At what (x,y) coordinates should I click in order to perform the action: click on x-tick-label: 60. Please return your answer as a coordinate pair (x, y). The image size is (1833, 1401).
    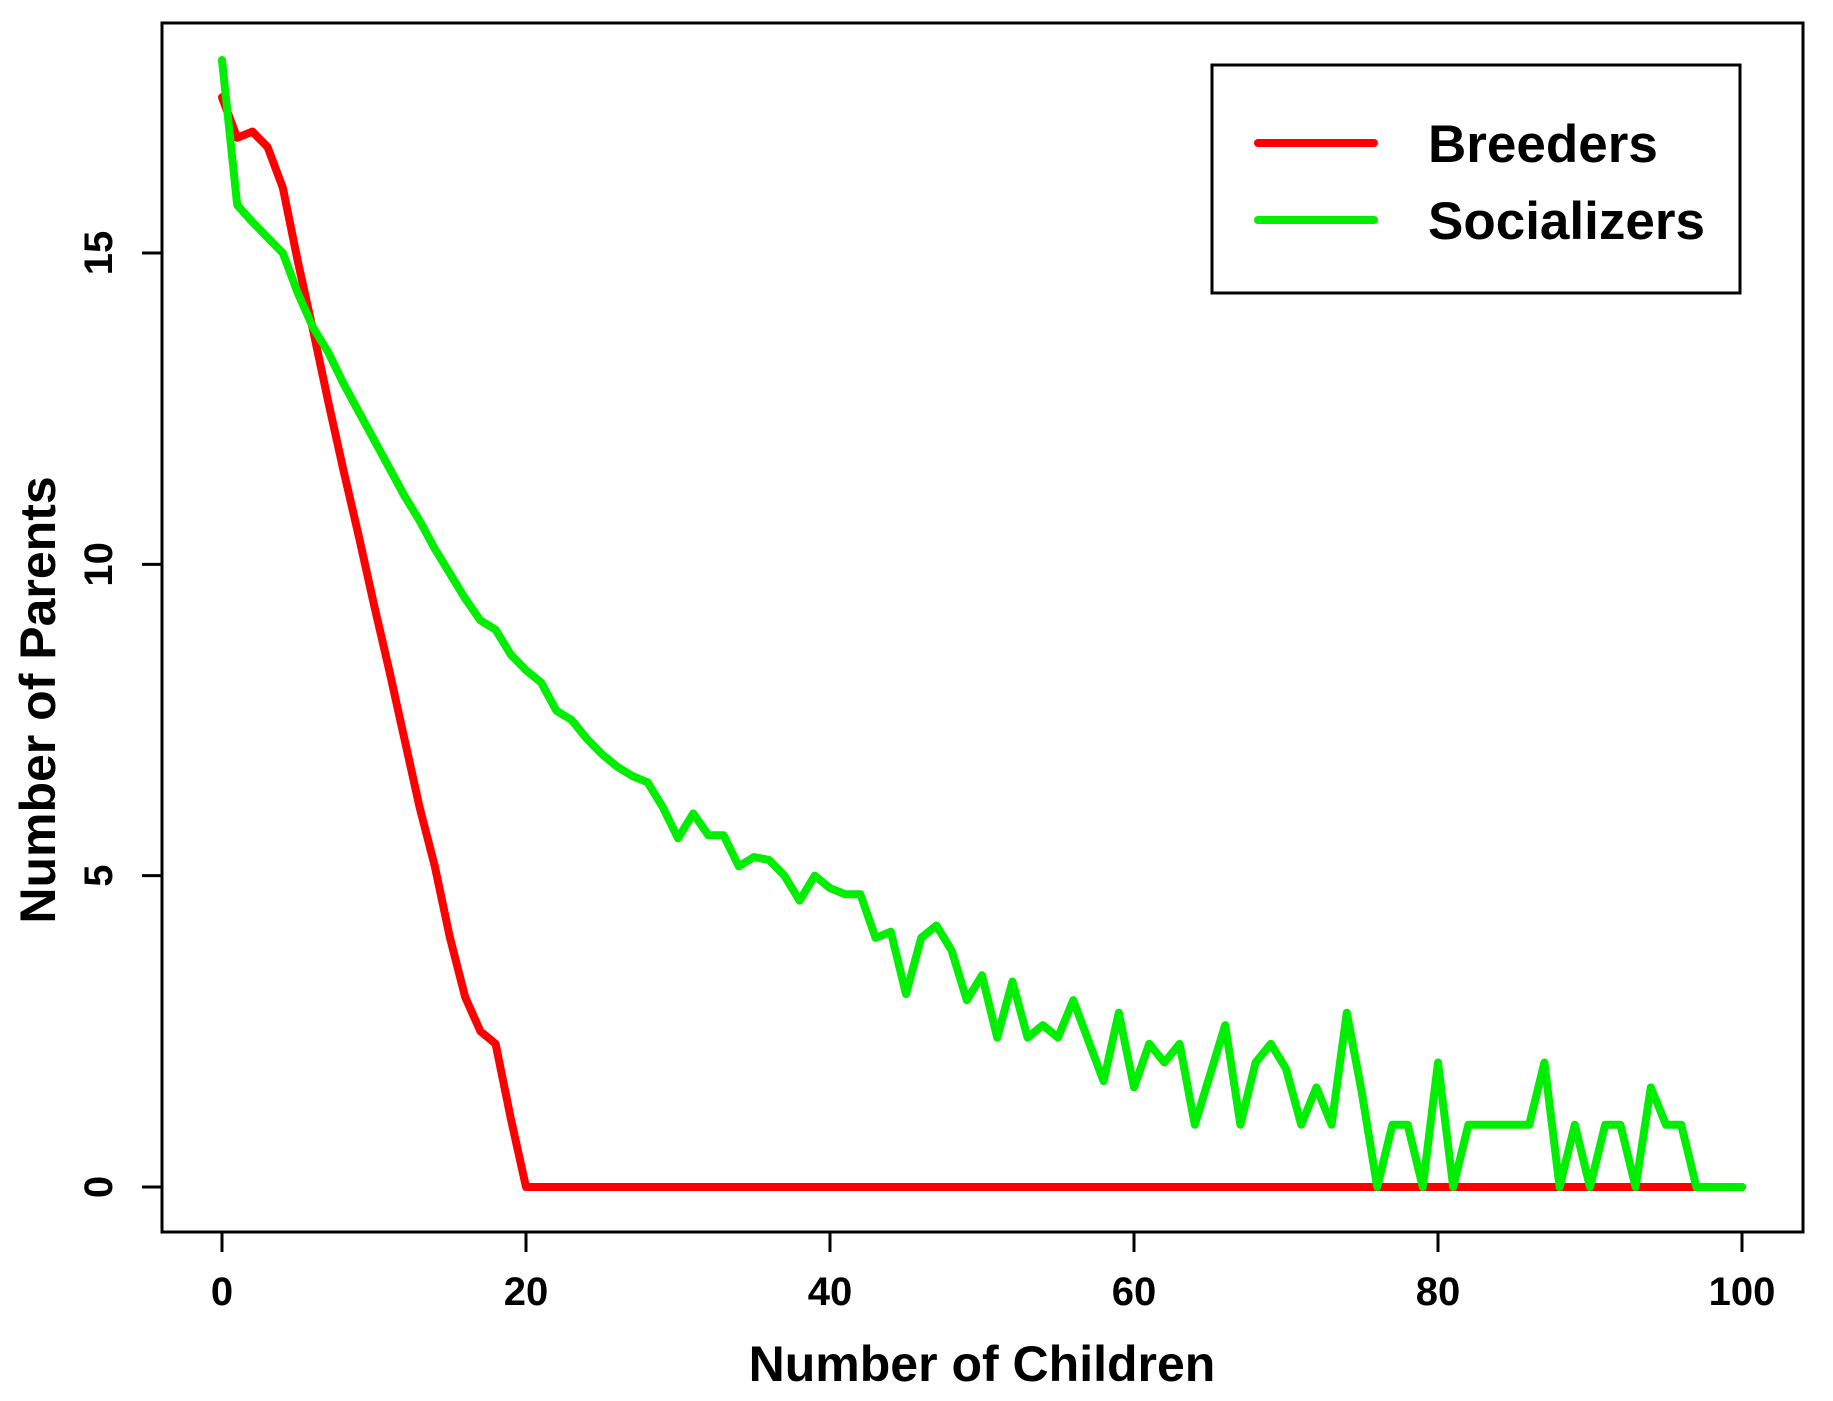
    Looking at the image, I should click on (1134, 1292).